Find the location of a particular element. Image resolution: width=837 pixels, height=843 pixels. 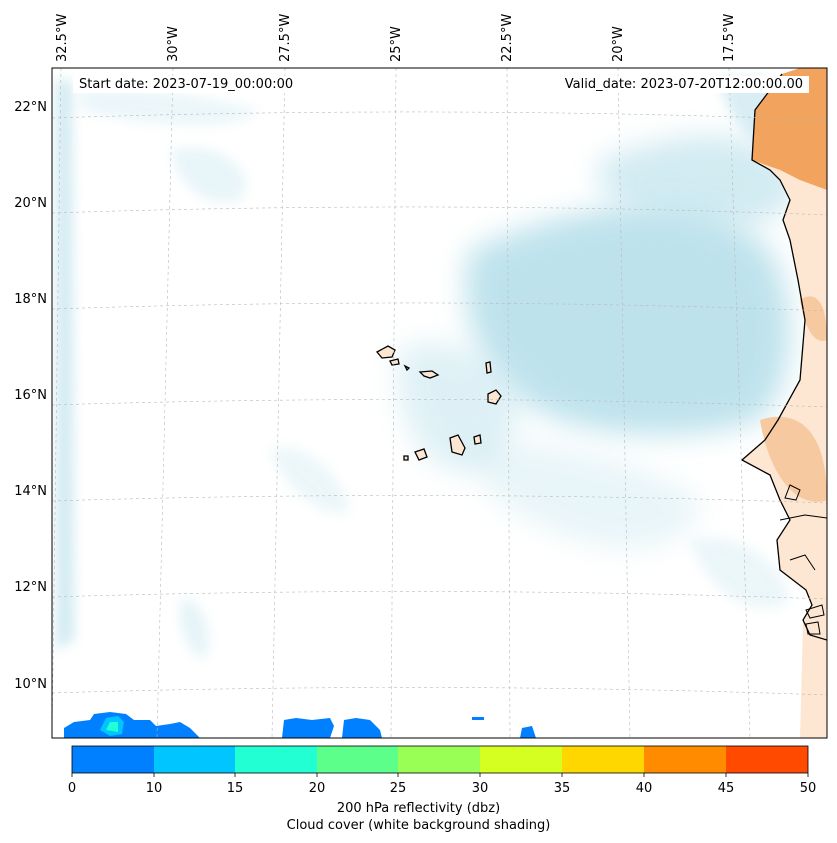

lon-label-25: 25°W is located at coordinates (396, 44).